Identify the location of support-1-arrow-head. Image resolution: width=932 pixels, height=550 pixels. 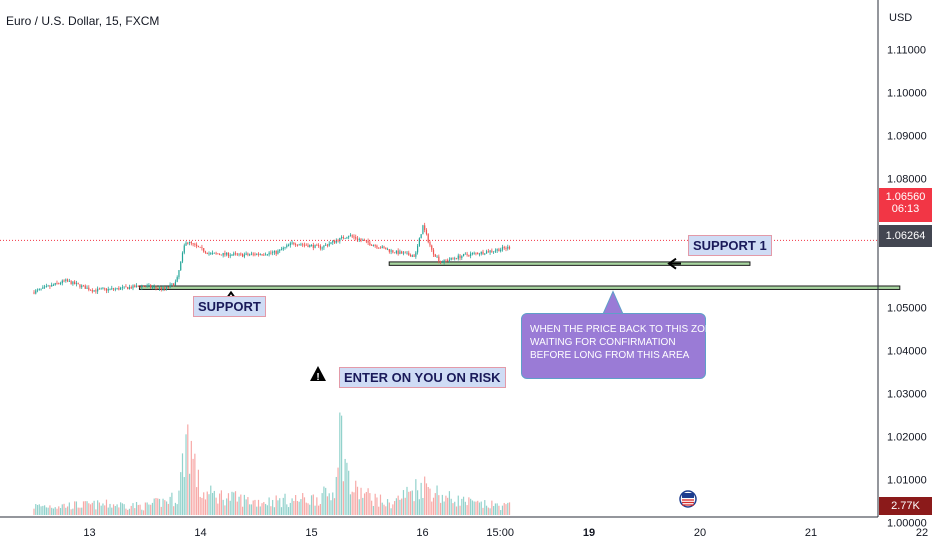
(672, 263).